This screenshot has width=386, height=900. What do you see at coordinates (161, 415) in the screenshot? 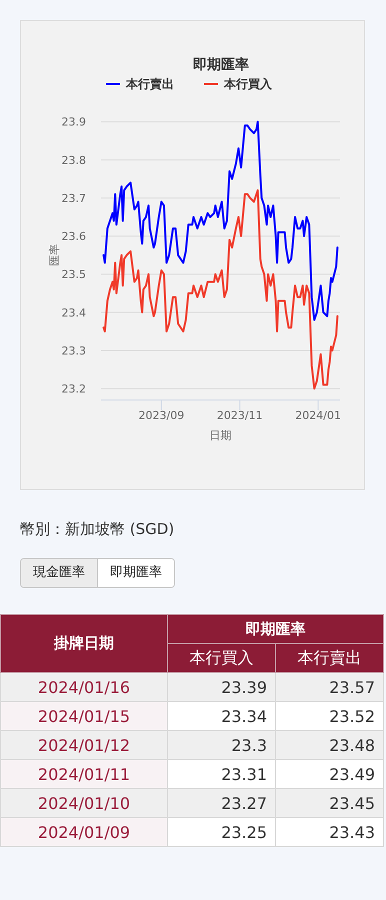
I see `x-tick-label: 2023/09` at bounding box center [161, 415].